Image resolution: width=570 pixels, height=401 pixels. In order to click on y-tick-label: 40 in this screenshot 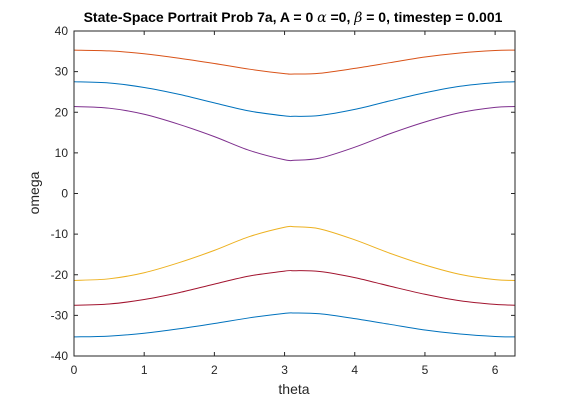, I will do `click(62, 31)`.